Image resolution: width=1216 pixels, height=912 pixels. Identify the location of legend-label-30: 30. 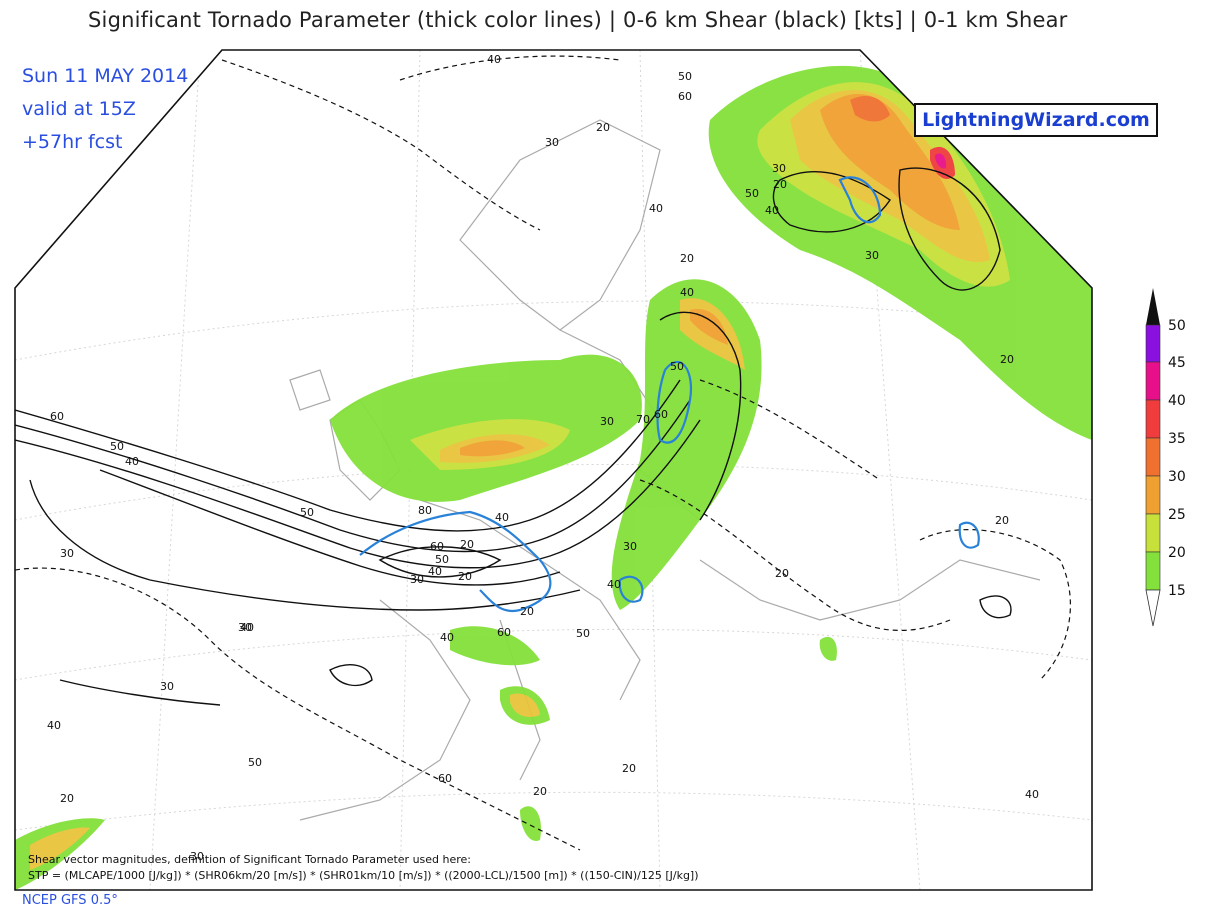
(1177, 477).